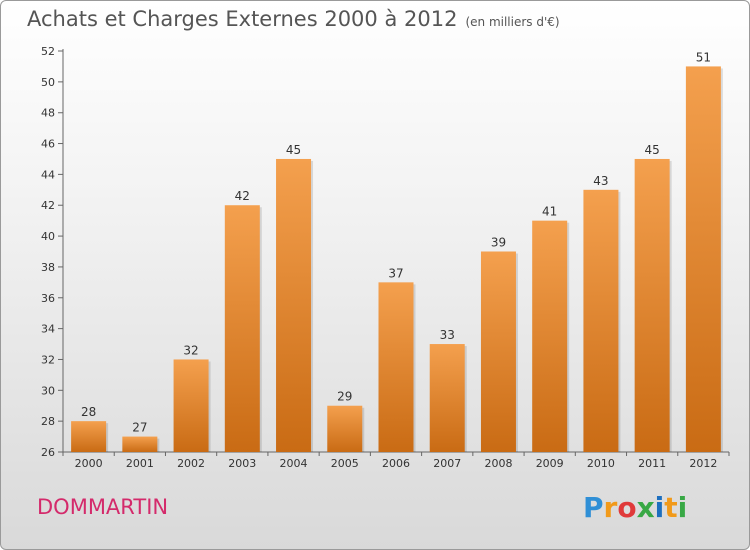 The image size is (750, 550). Describe the element at coordinates (600, 181) in the screenshot. I see `bar-value-label: 43` at that location.